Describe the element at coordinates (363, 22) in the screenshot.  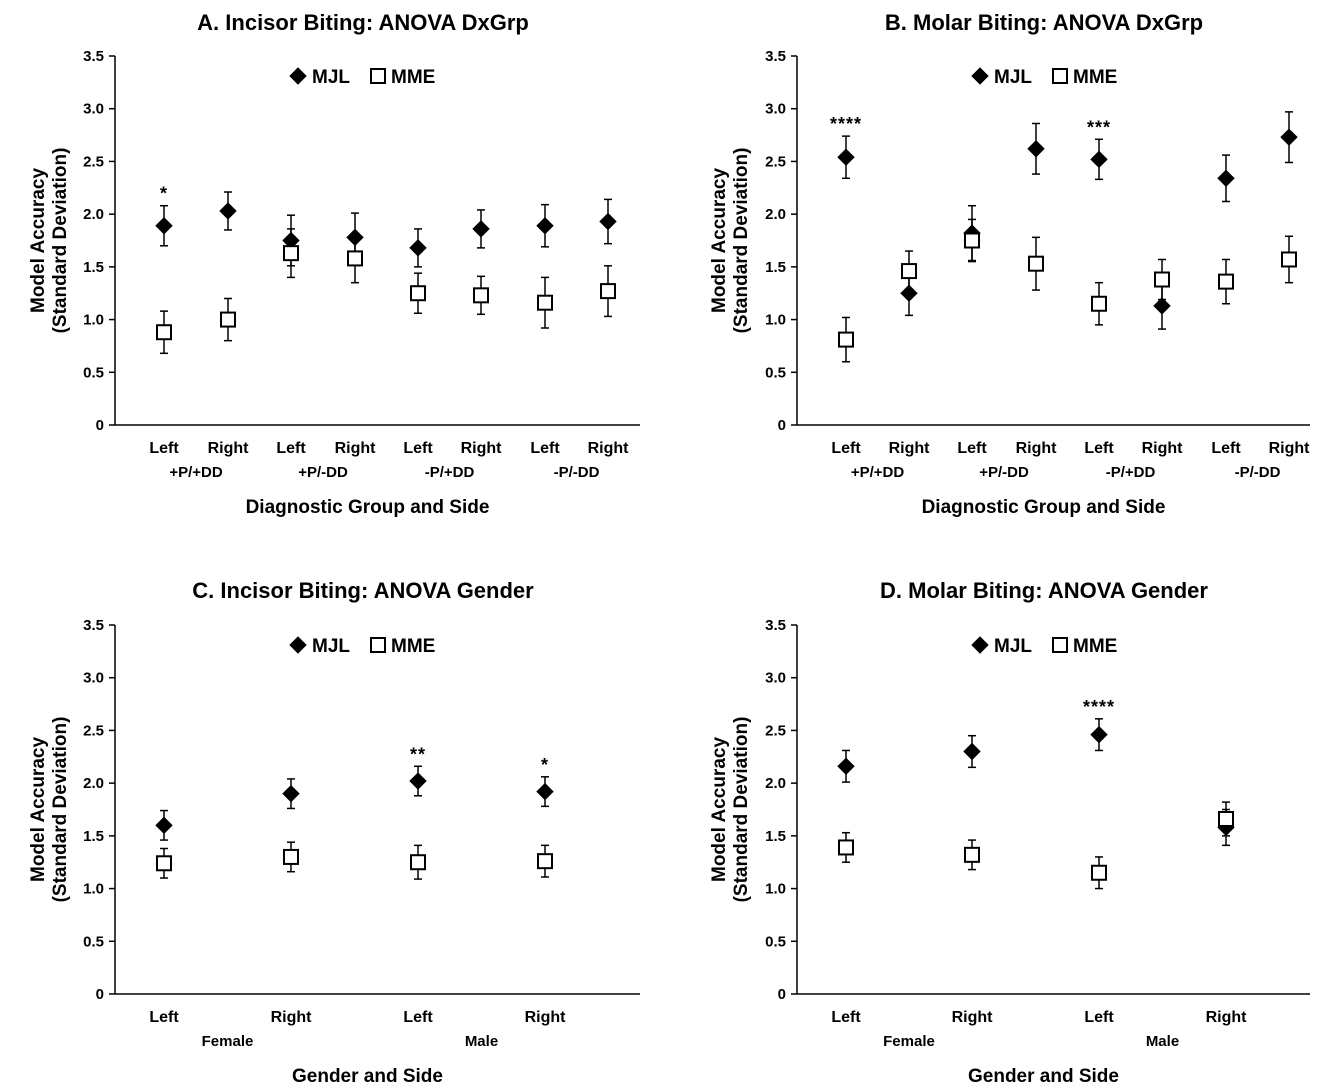
I see `chart-title: A. Incisor Biting: ANOVA DxGrp` at that location.